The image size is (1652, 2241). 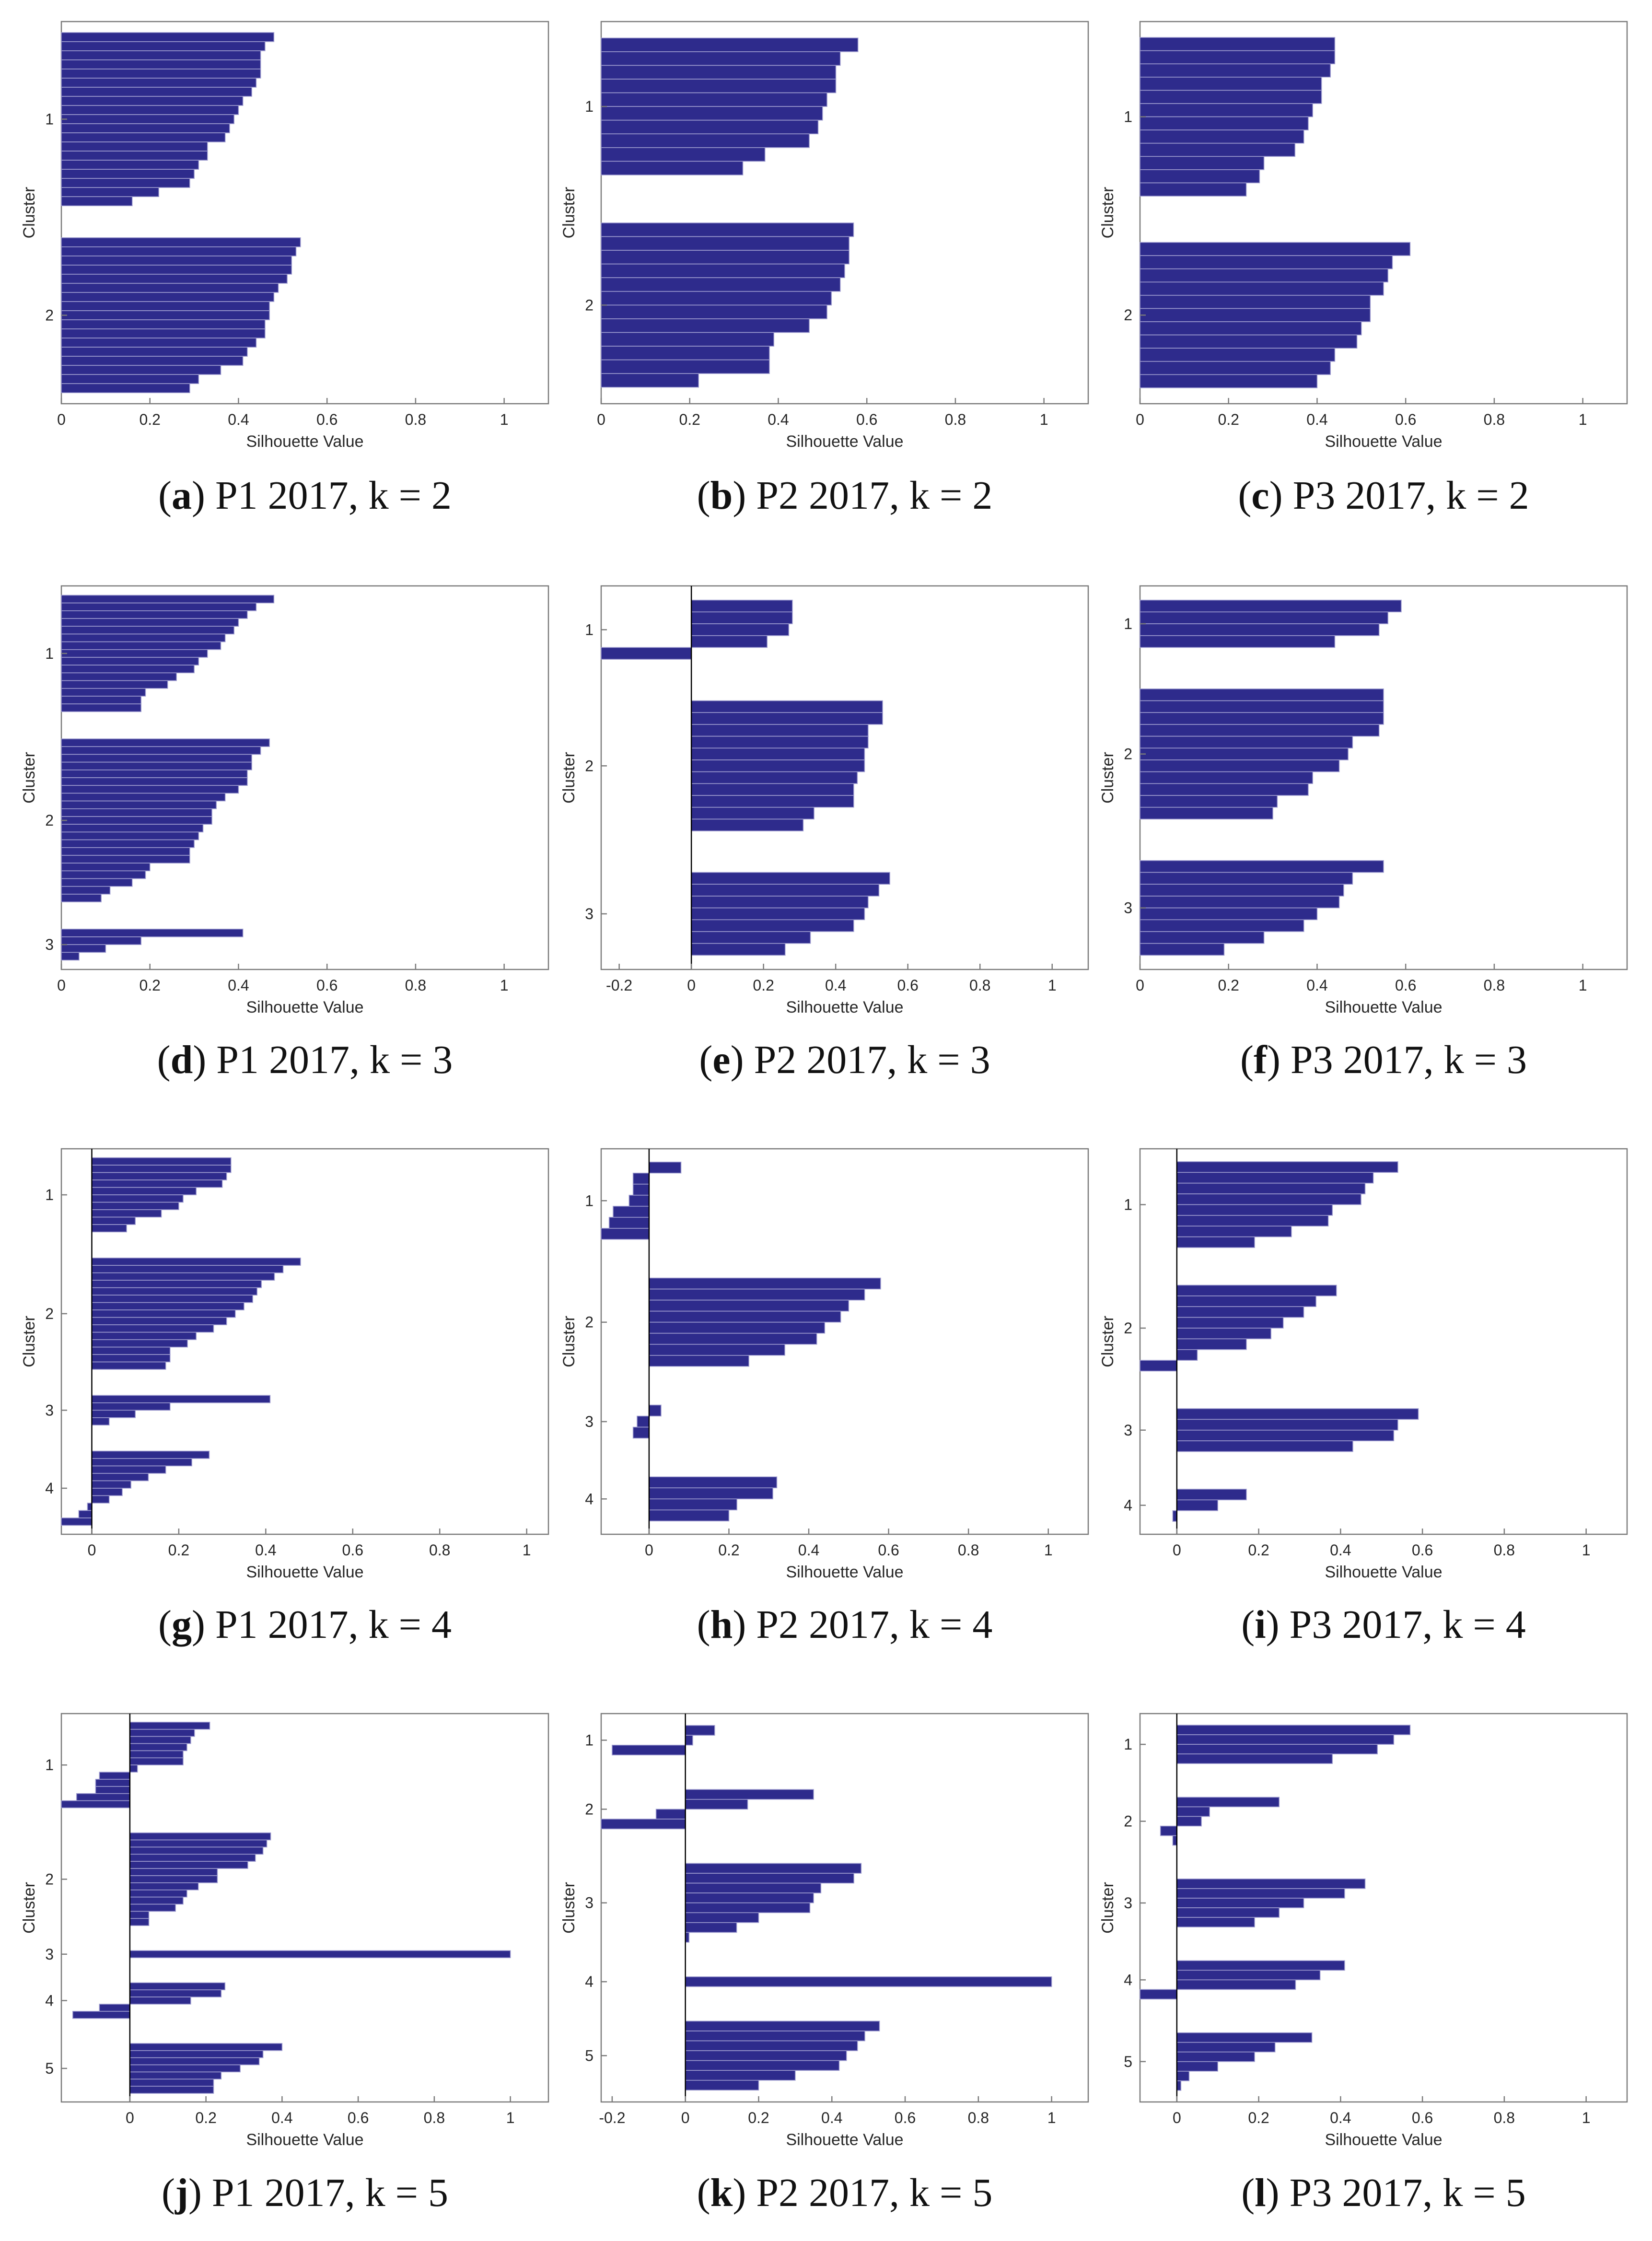 I want to click on caption-a: (a) P1 2017, k = 2, so click(x=305, y=496).